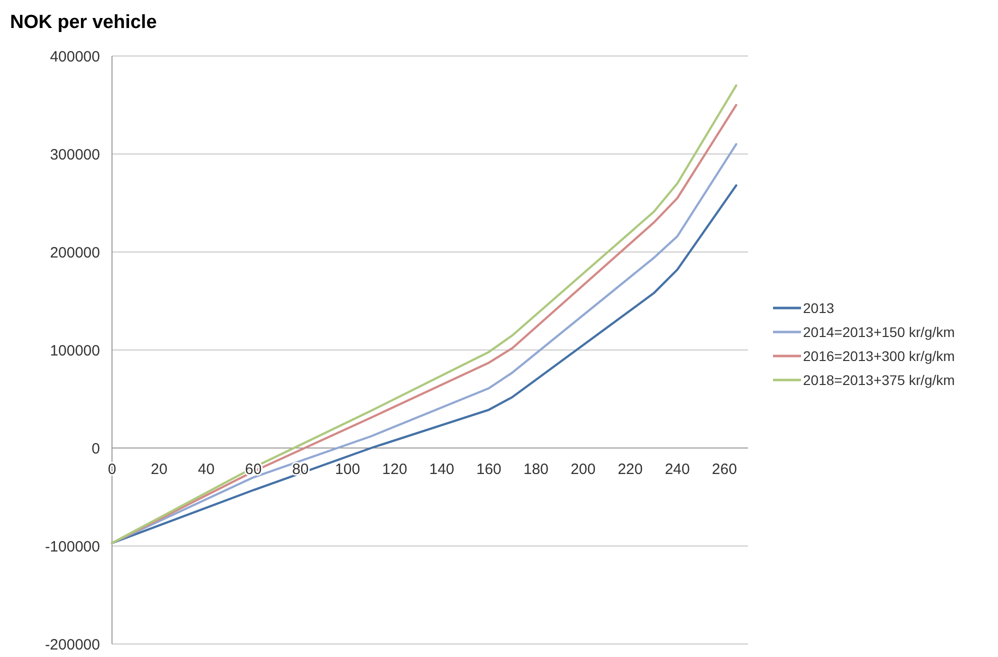 This screenshot has width=998, height=657. What do you see at coordinates (112, 469) in the screenshot?
I see `x-tick-label: 0` at bounding box center [112, 469].